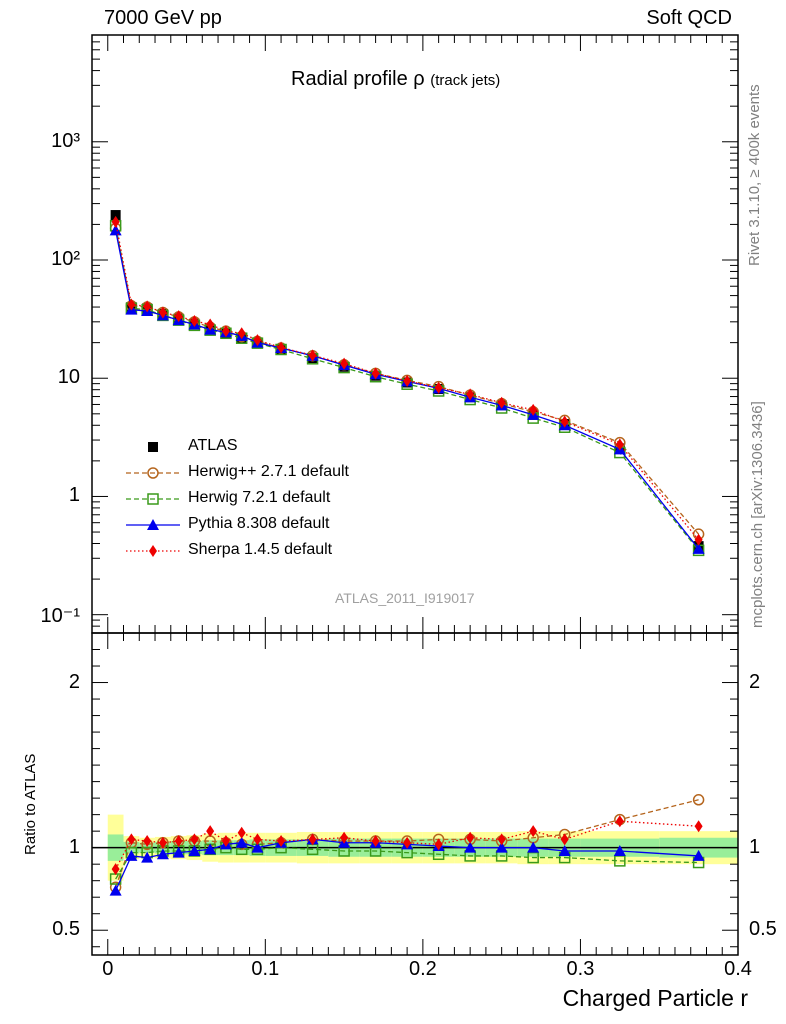 The image size is (786, 1024). What do you see at coordinates (65, 258) in the screenshot?
I see `y-tick-label: 10²` at bounding box center [65, 258].